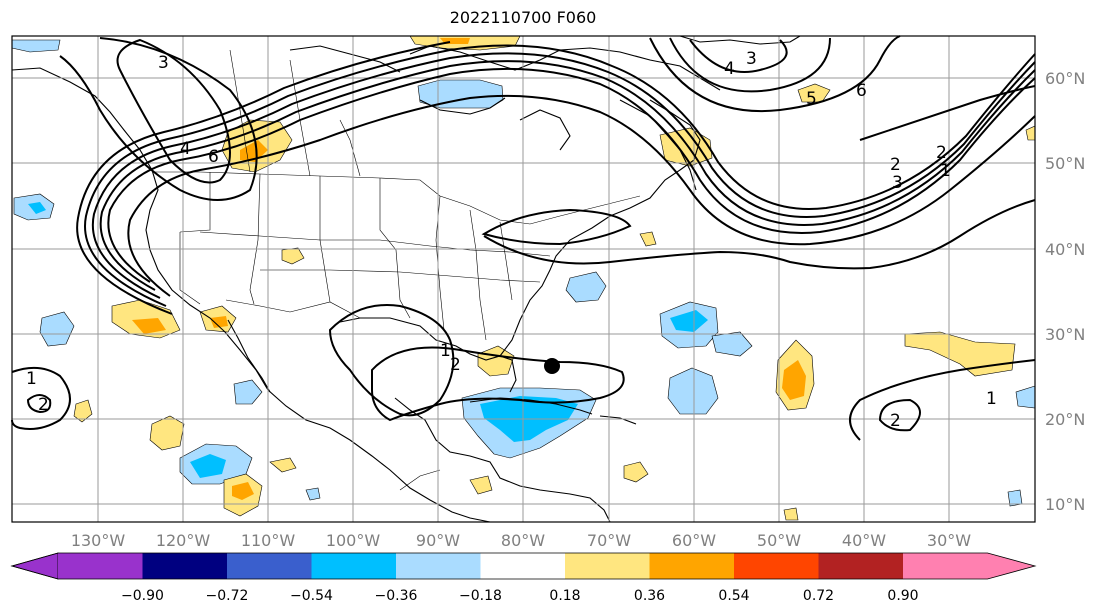  What do you see at coordinates (183, 540) in the screenshot?
I see `lon-label: 120°W` at bounding box center [183, 540].